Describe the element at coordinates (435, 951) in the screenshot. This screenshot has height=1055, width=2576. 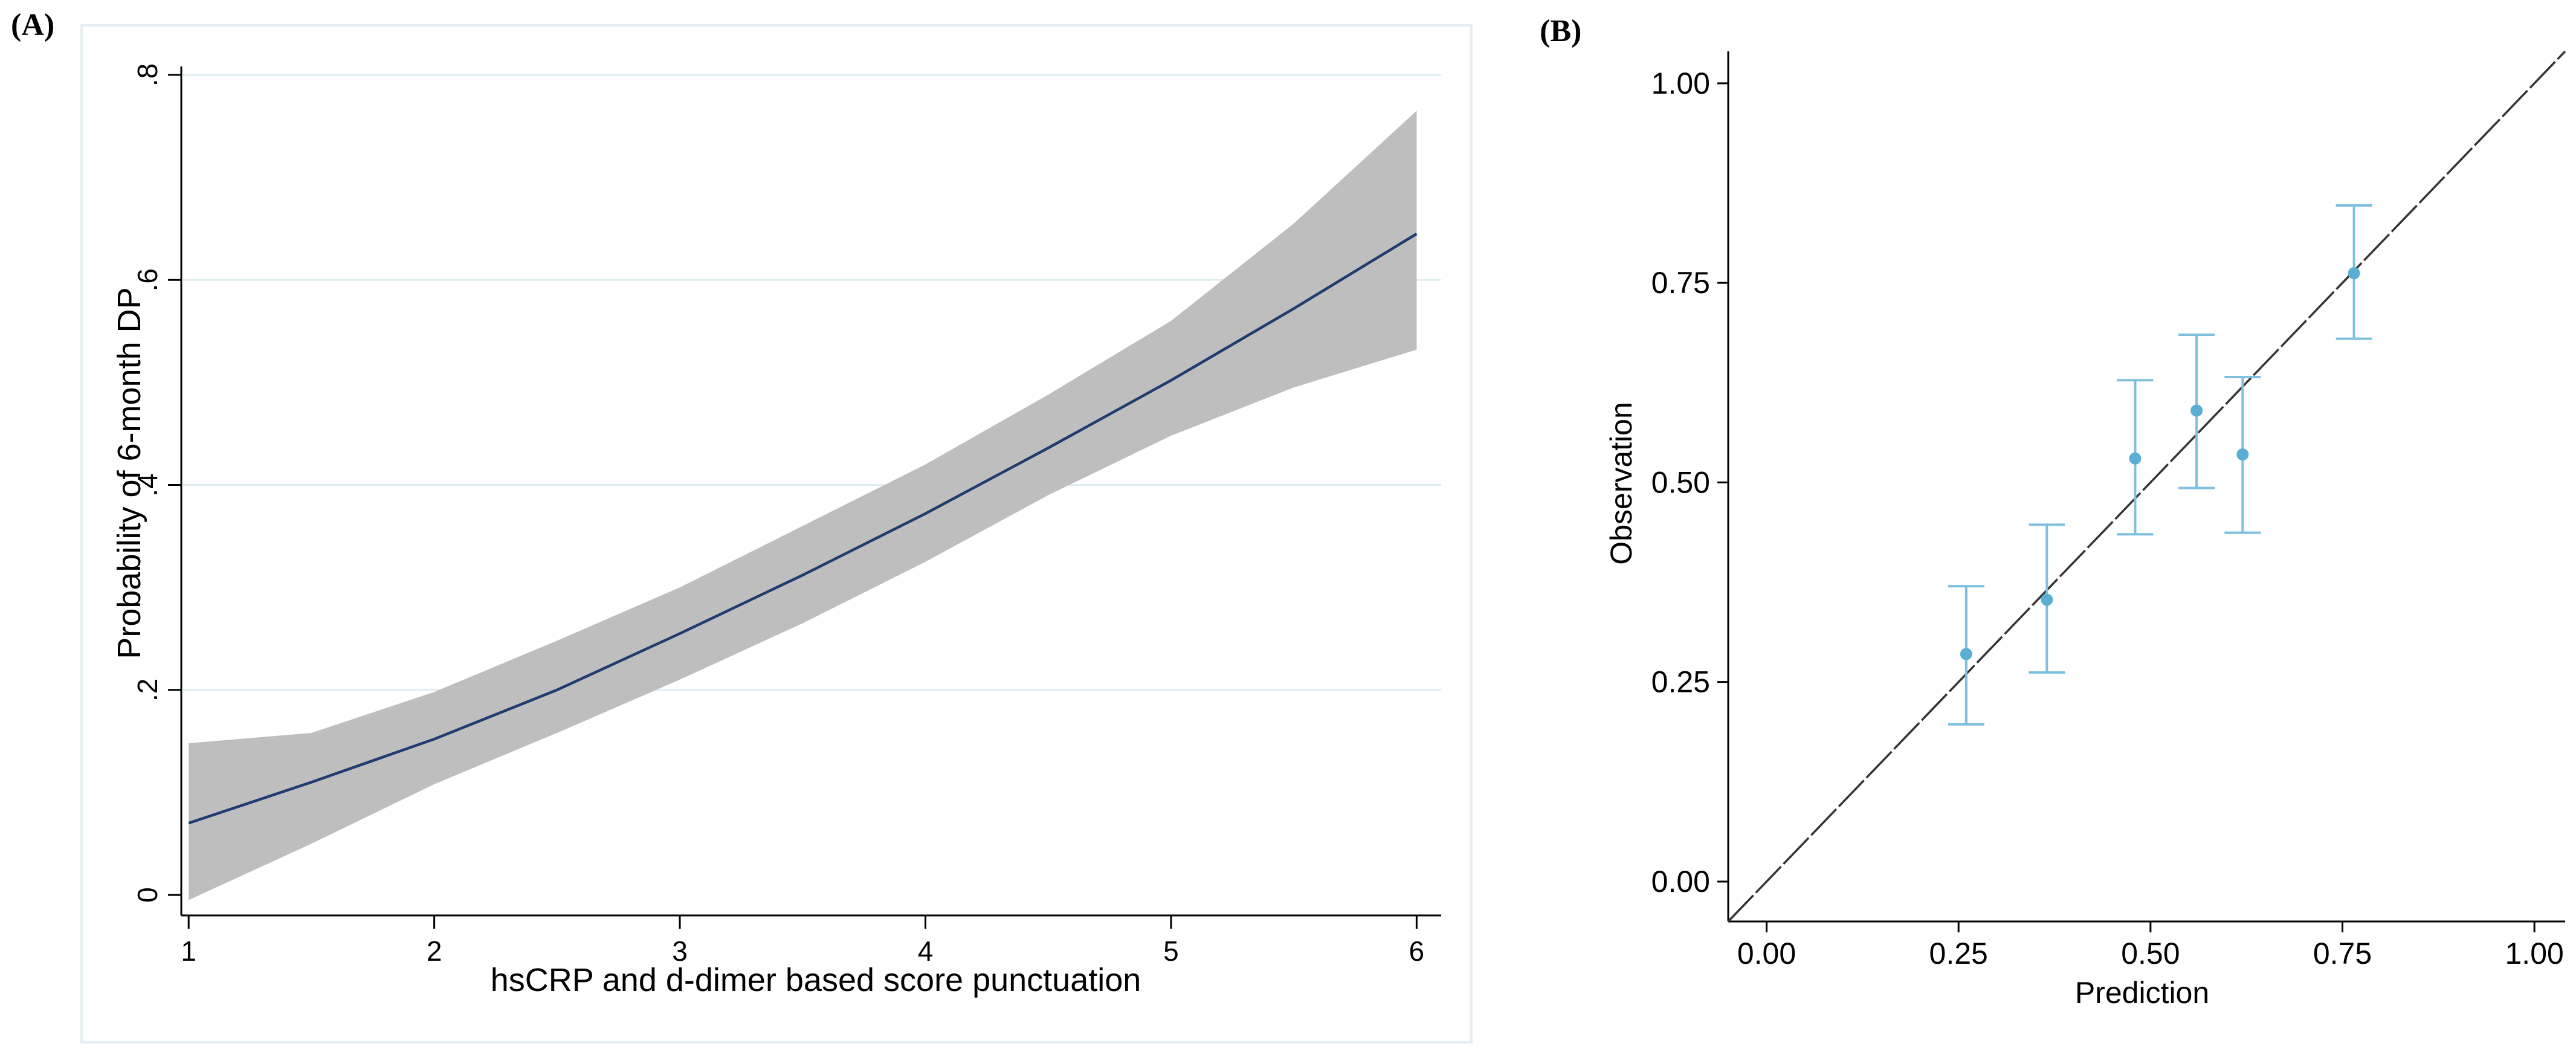
I see `panel-a-x-tick-label: 2` at that location.